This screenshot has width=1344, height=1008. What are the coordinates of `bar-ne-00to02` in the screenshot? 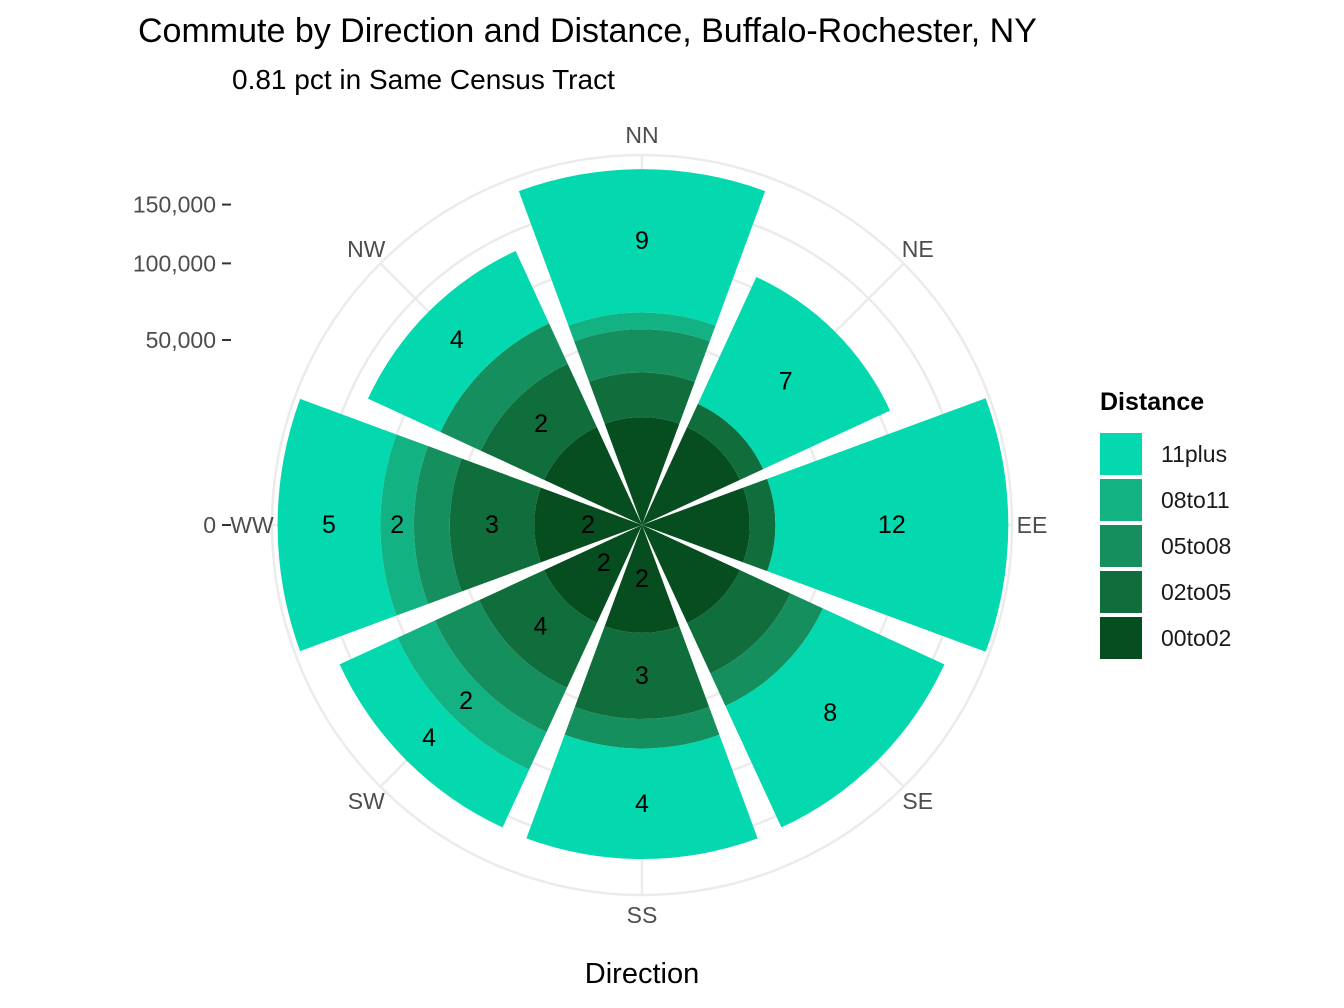 It's located at (691, 476).